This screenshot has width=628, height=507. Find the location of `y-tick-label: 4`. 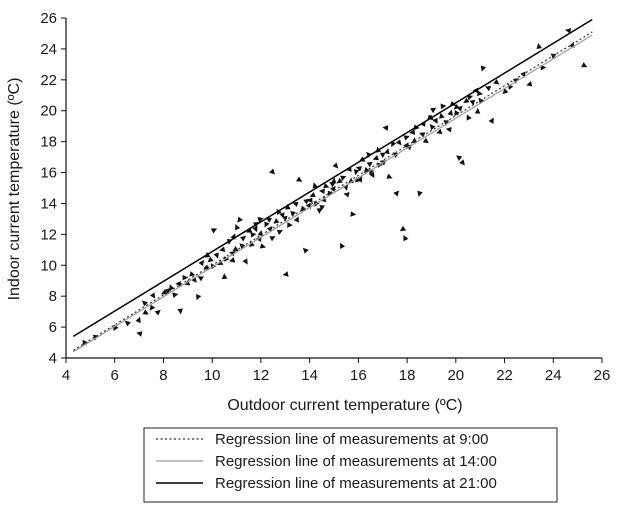

y-tick-label: 4 is located at coordinates (53, 358).